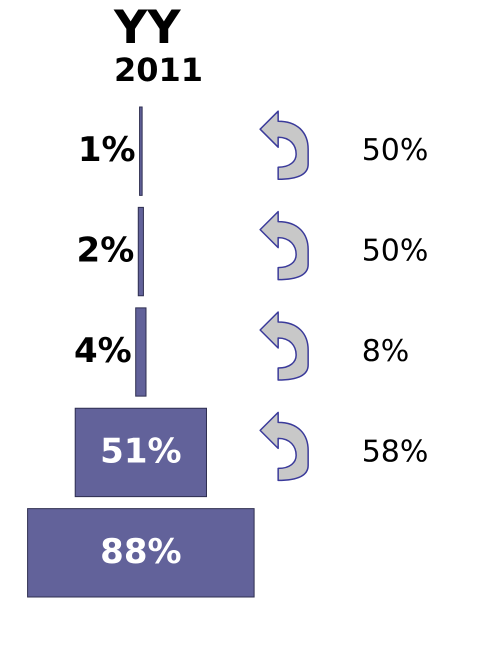 Image resolution: width=479 pixels, height=652 pixels. Describe the element at coordinates (103, 351) in the screenshot. I see `data-label: 4%` at that location.